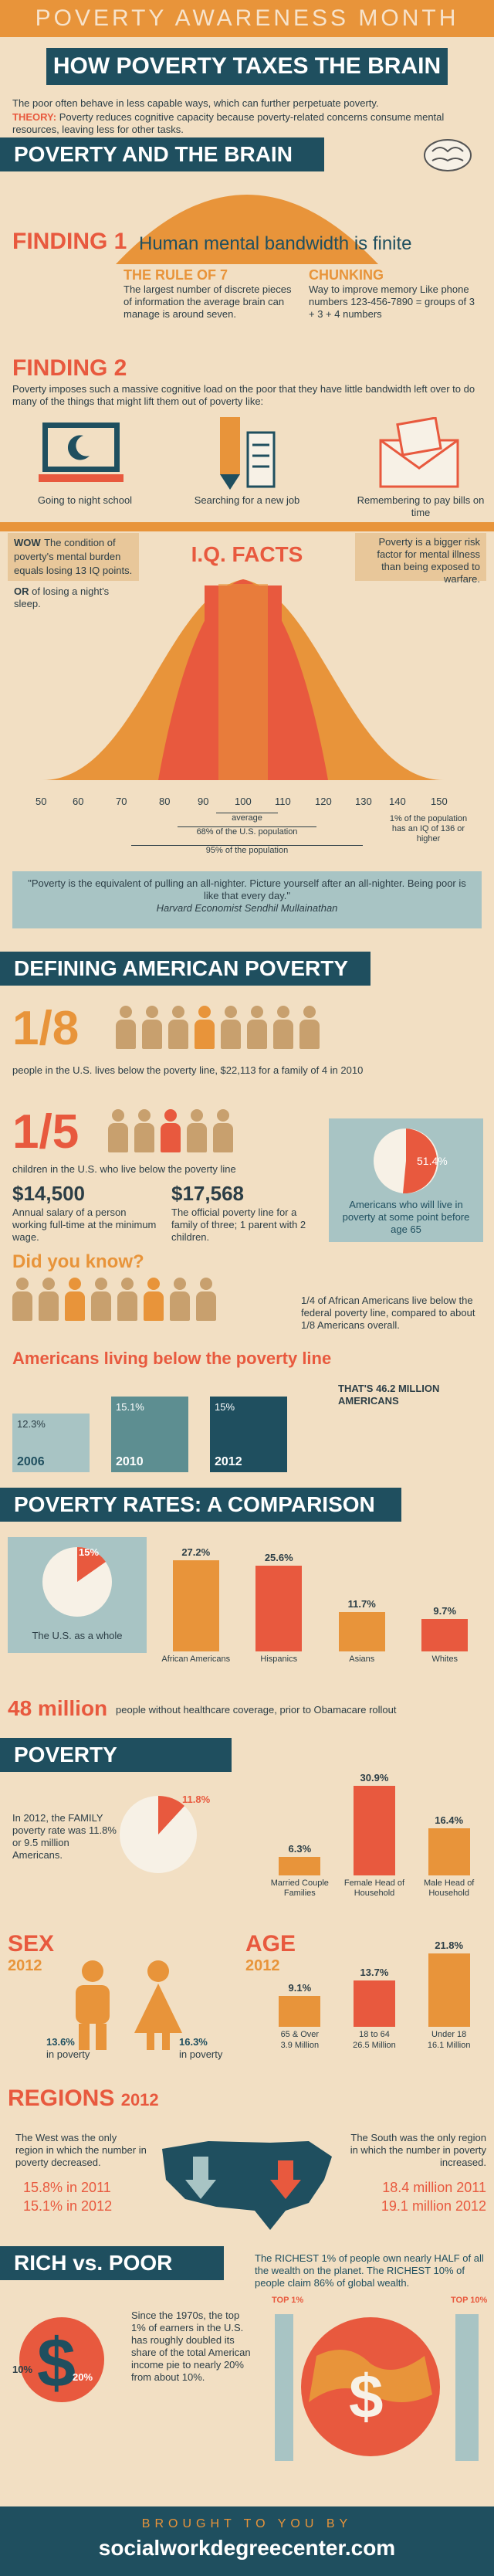 This screenshot has height=2576, width=494. Describe the element at coordinates (449, 1946) in the screenshot. I see `chart-bar-value: 21.8%` at that location.